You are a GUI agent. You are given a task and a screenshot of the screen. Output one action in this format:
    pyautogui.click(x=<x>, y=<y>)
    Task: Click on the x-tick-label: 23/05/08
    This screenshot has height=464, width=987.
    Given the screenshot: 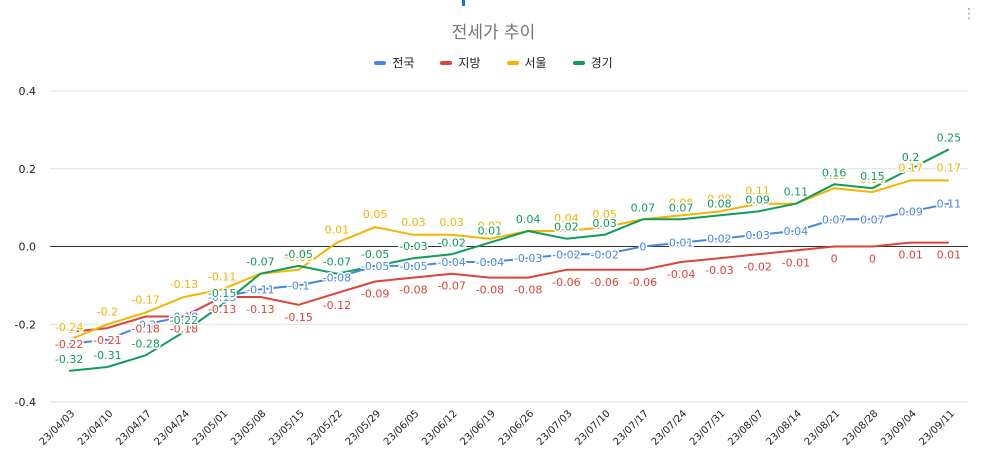 What is the action you would take?
    pyautogui.click(x=249, y=428)
    